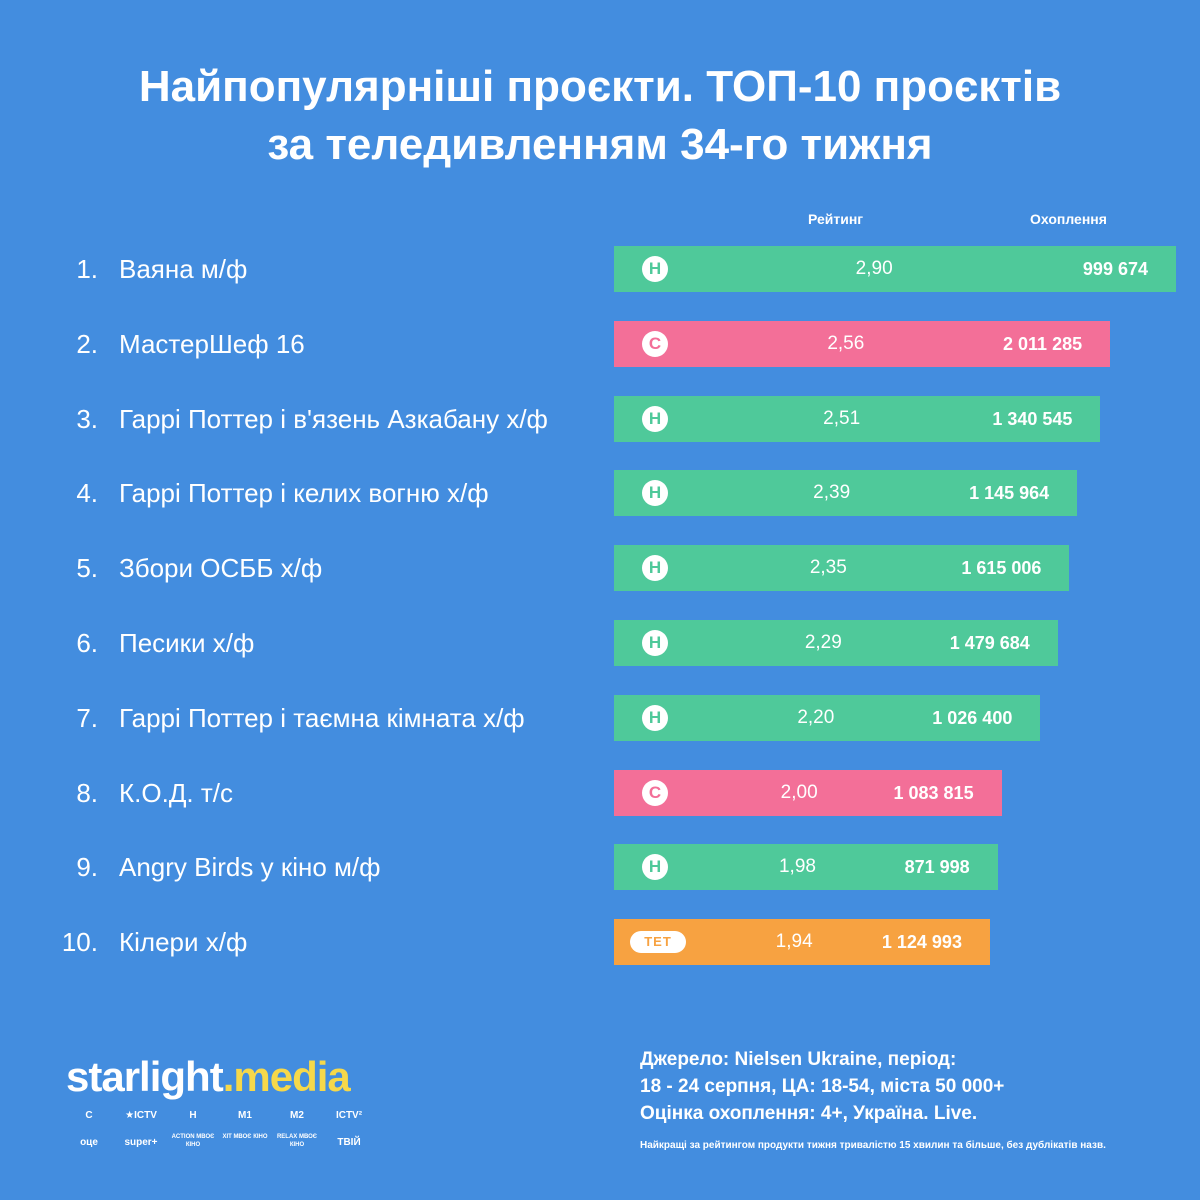  I want to click on rank-number: 4., so click(87, 493).